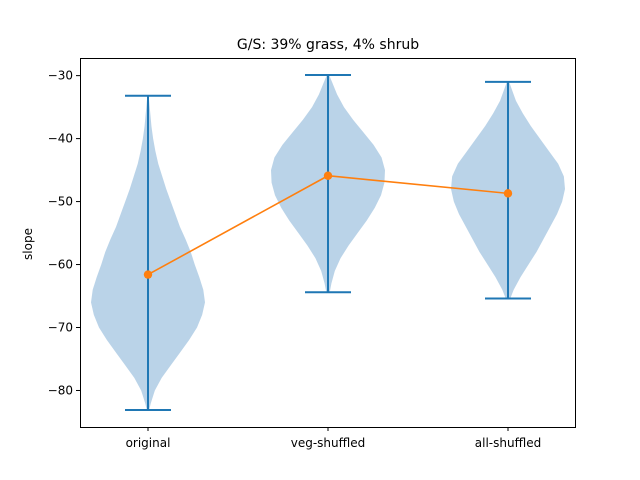 The width and height of the screenshot is (640, 480). I want to click on y-axis-label: slope, so click(28, 244).